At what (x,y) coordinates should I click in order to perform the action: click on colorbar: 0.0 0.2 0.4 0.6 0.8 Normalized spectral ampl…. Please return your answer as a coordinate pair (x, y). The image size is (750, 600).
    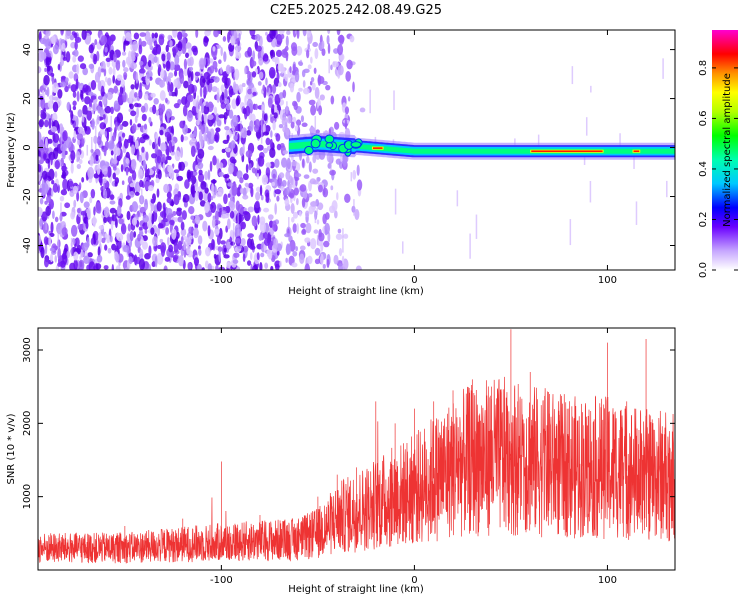
    Looking at the image, I should click on (718, 154).